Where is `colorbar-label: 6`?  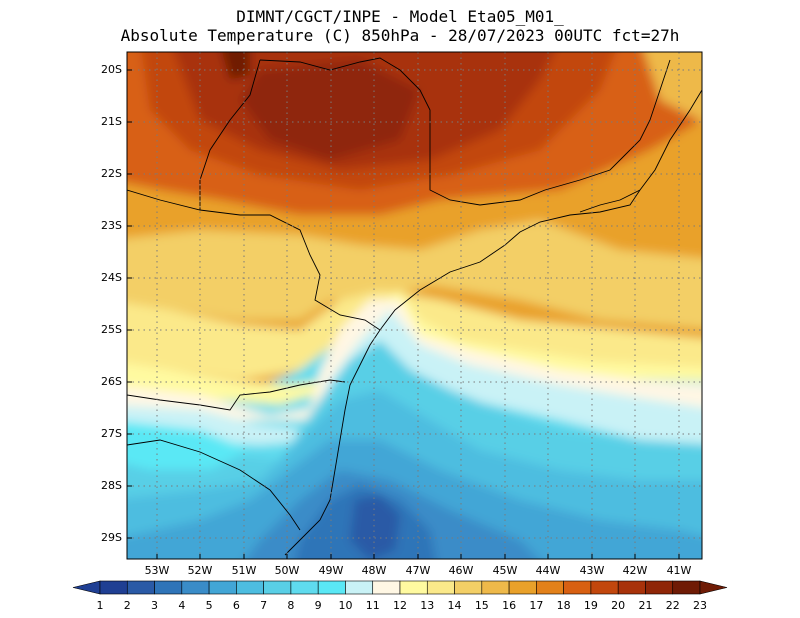
colorbar-label: 6 is located at coordinates (236, 605).